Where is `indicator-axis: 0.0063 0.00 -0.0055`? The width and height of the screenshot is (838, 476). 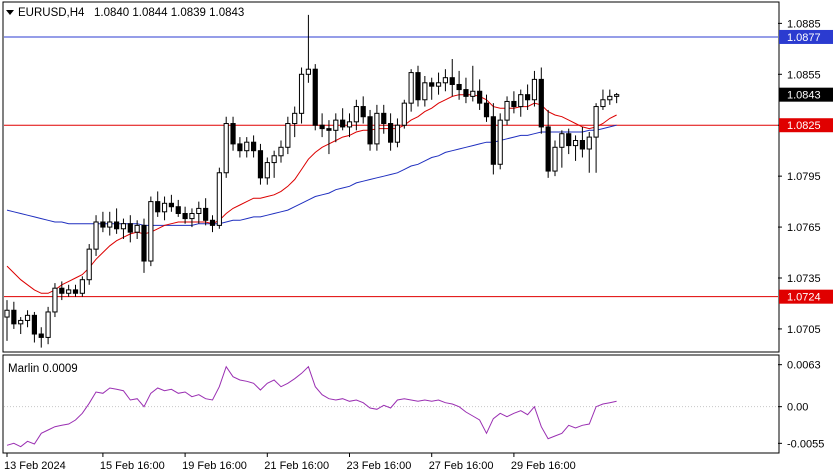
indicator-axis: 0.0063 0.00 -0.0055 is located at coordinates (801, 405).